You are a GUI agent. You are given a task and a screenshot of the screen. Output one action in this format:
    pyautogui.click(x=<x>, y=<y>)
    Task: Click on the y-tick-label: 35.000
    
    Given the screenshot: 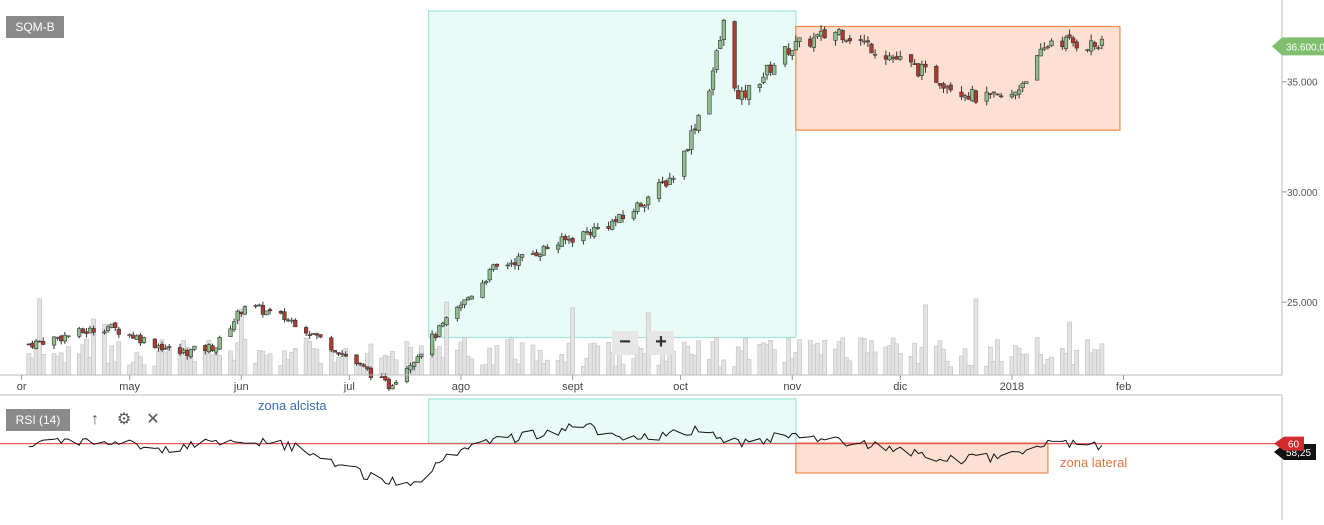 What is the action you would take?
    pyautogui.click(x=1302, y=83)
    